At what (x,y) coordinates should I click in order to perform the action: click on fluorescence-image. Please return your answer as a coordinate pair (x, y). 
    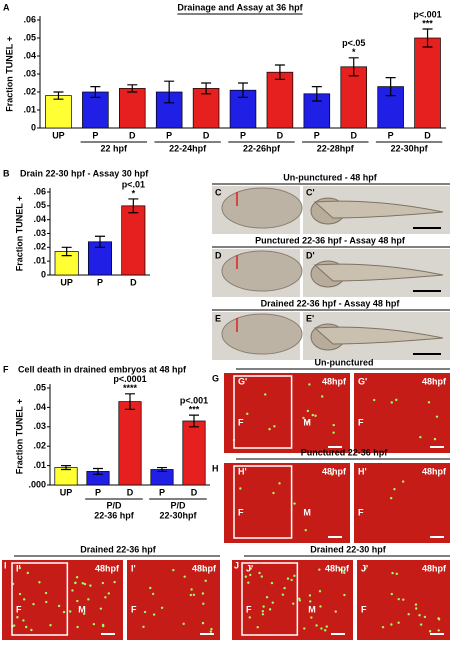
    Looking at the image, I should click on (287, 503).